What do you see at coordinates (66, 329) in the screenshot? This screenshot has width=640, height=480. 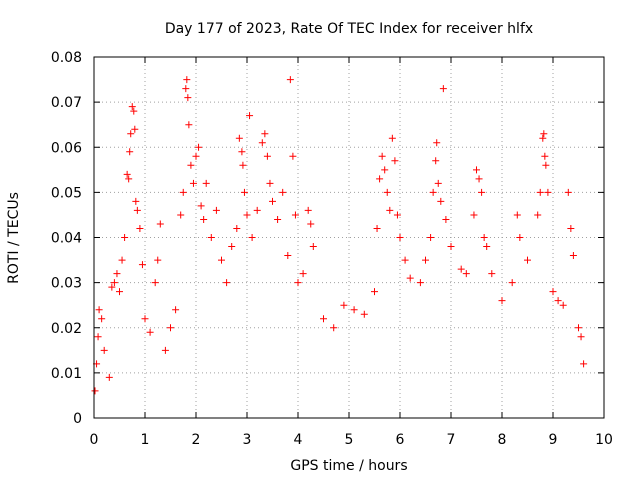 I see `y-tick-label: 0.02` at bounding box center [66, 329].